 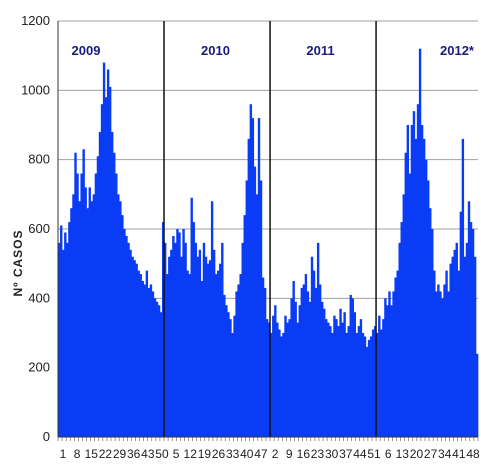 What do you see at coordinates (39, 228) in the screenshot?
I see `y-tick-label: 600` at bounding box center [39, 228].